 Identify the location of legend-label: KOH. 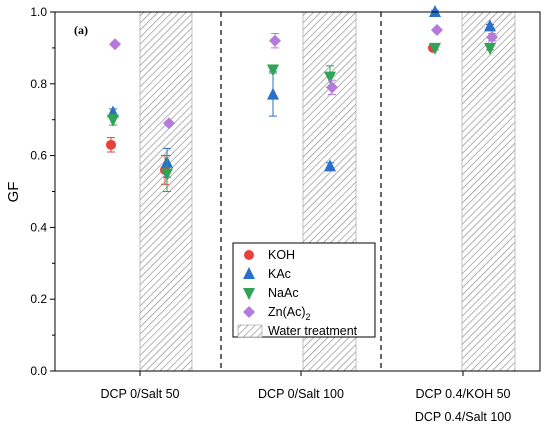
(281, 255).